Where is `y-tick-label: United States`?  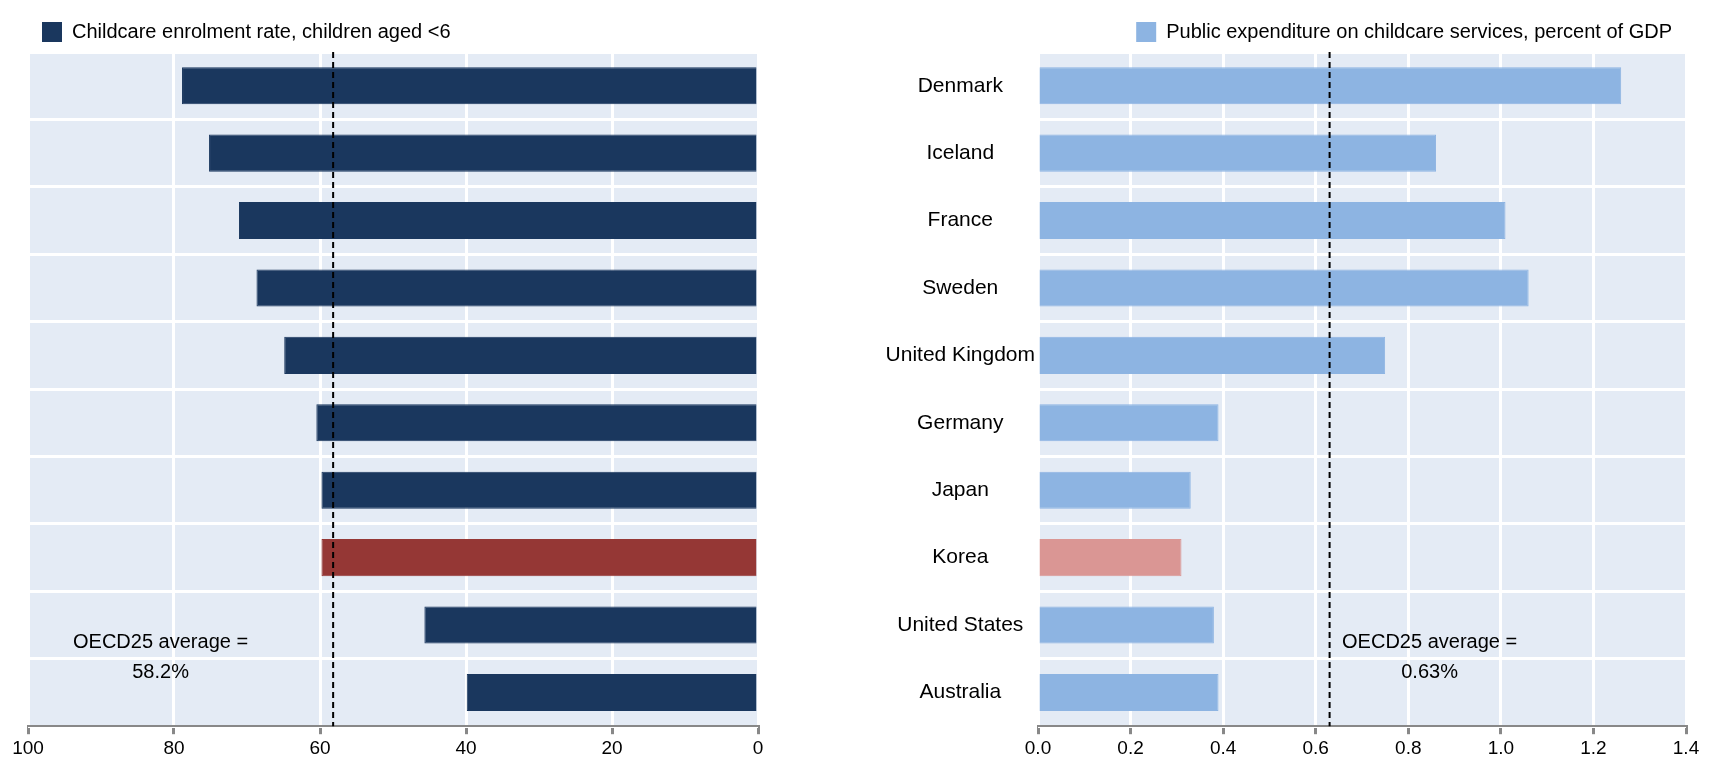 y-tick-label: United States is located at coordinates (960, 623).